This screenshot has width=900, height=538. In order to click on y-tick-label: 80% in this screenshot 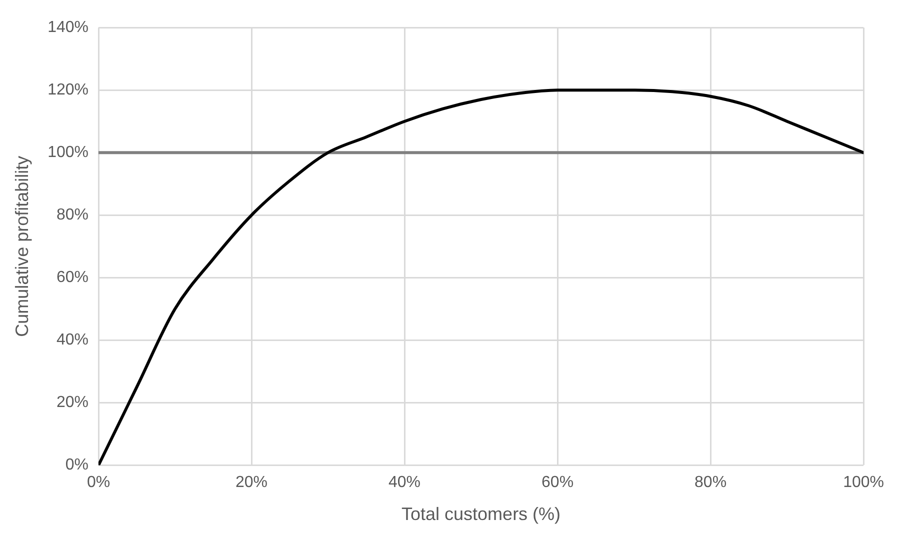, I will do `click(72, 215)`.